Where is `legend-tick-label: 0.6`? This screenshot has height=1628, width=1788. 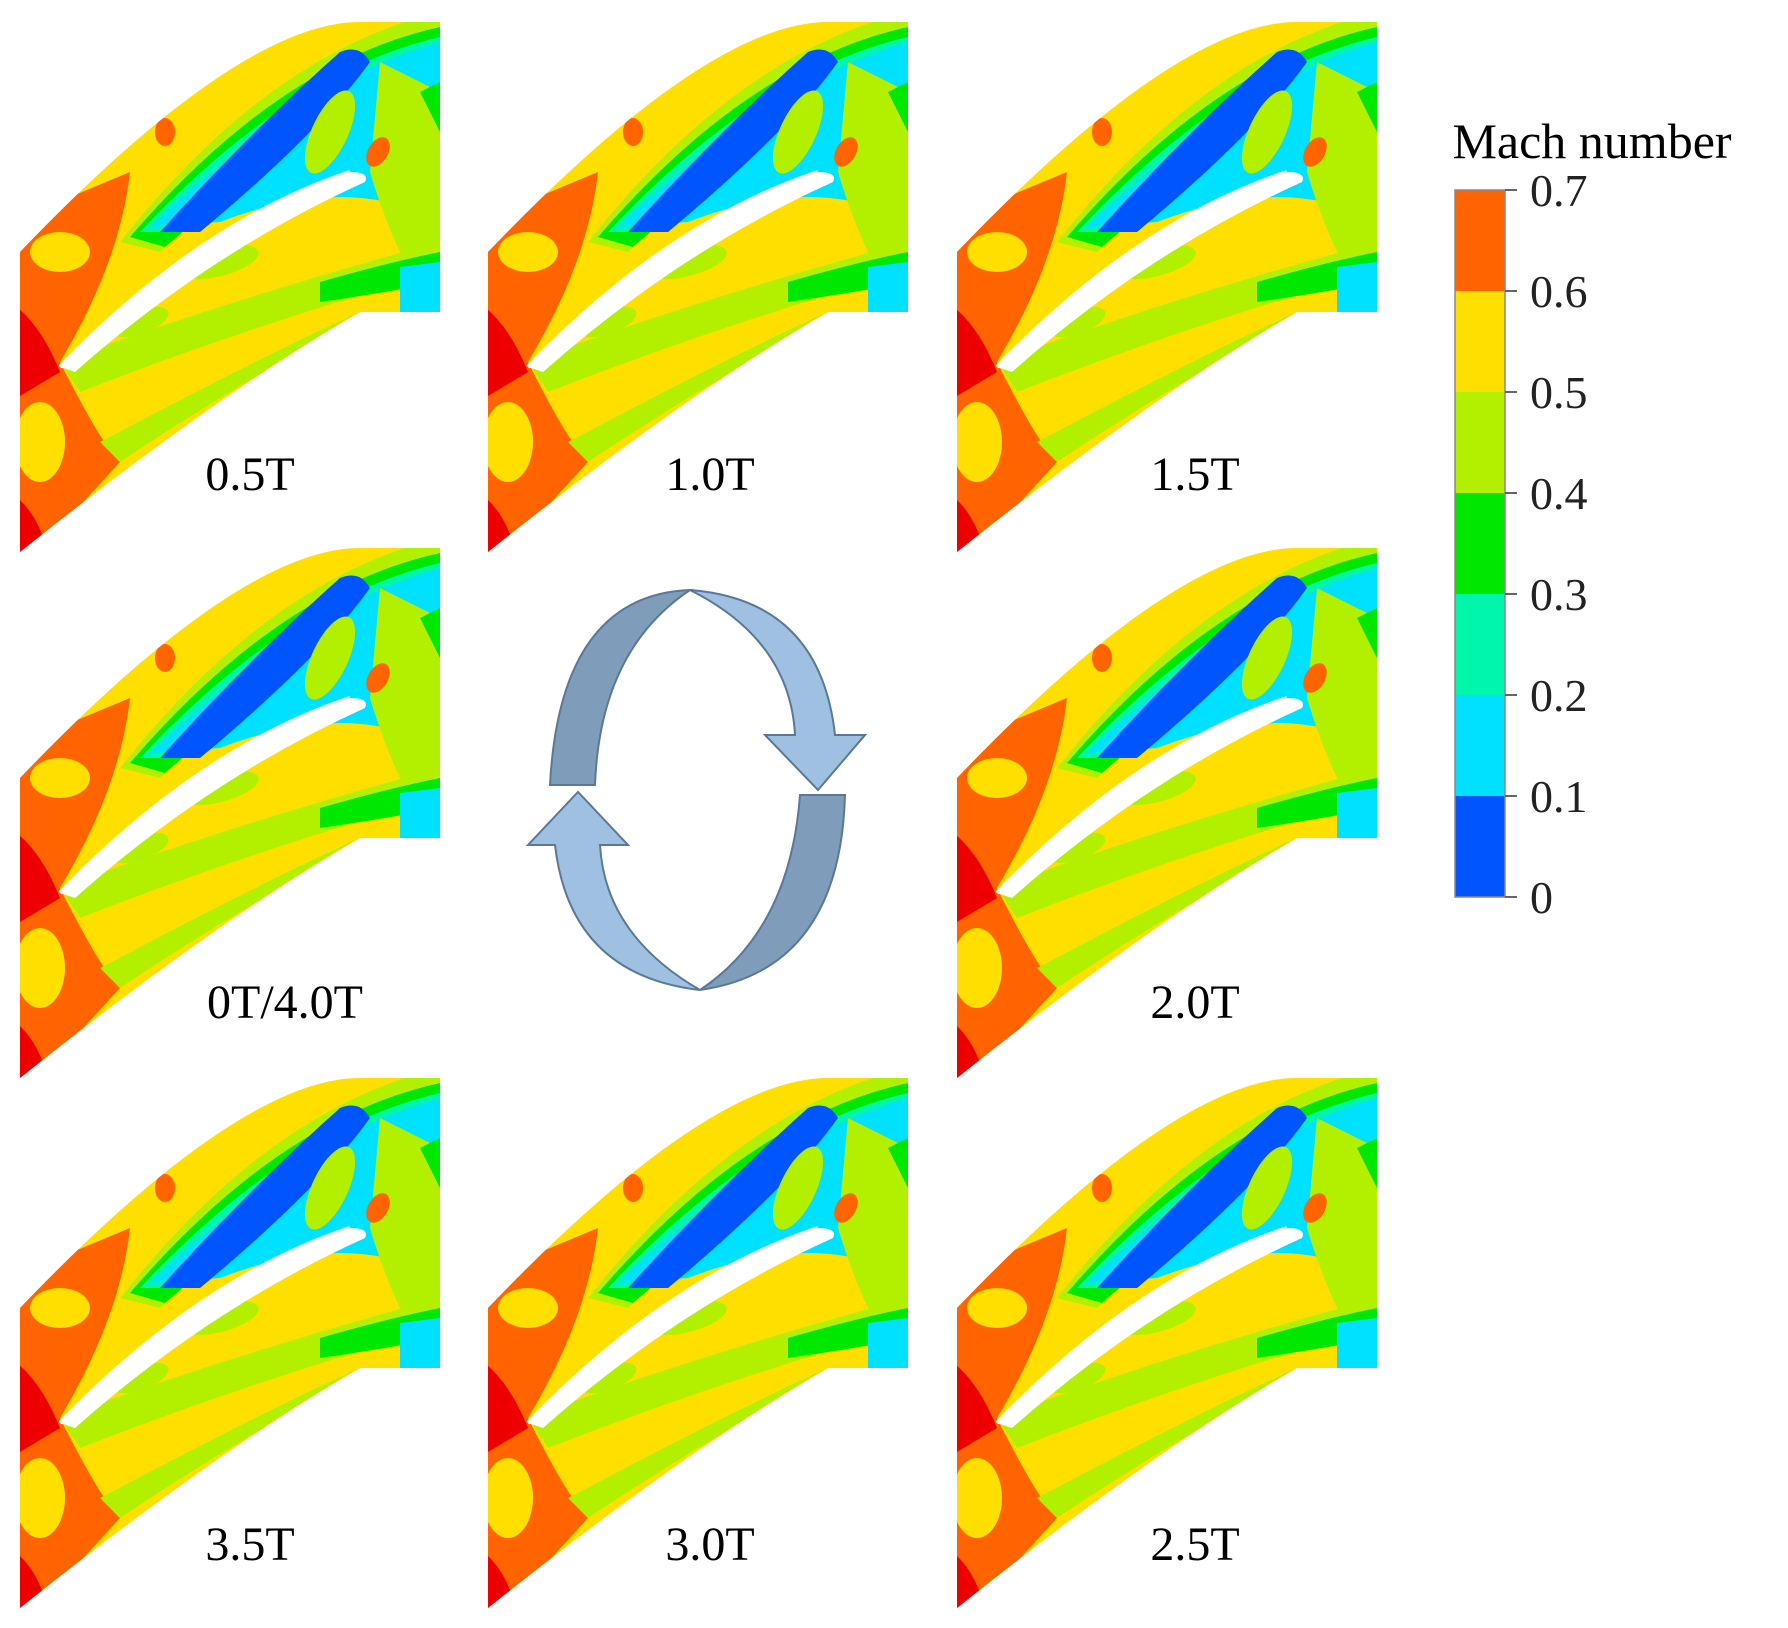 legend-tick-label: 0.6 is located at coordinates (1559, 291).